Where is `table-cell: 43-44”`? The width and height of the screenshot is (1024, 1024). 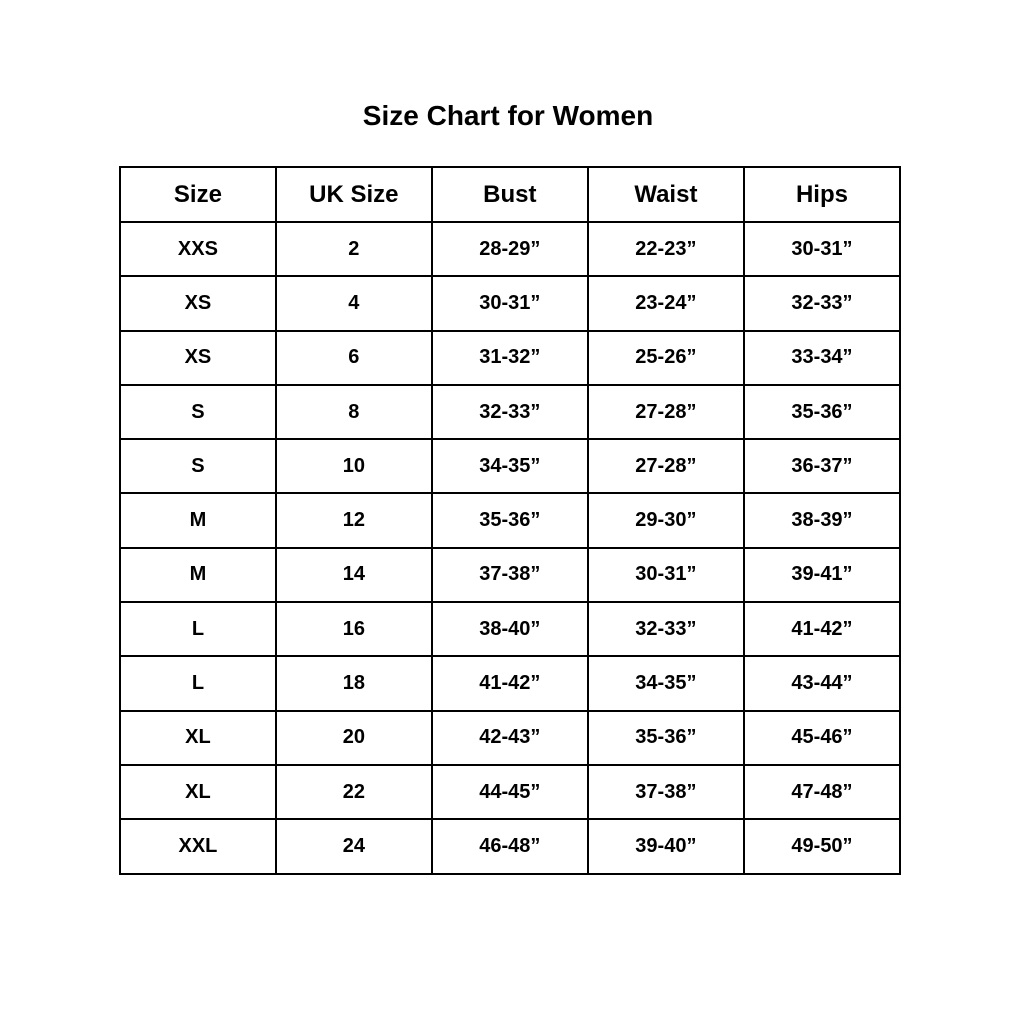 table-cell: 43-44” is located at coordinates (822, 683).